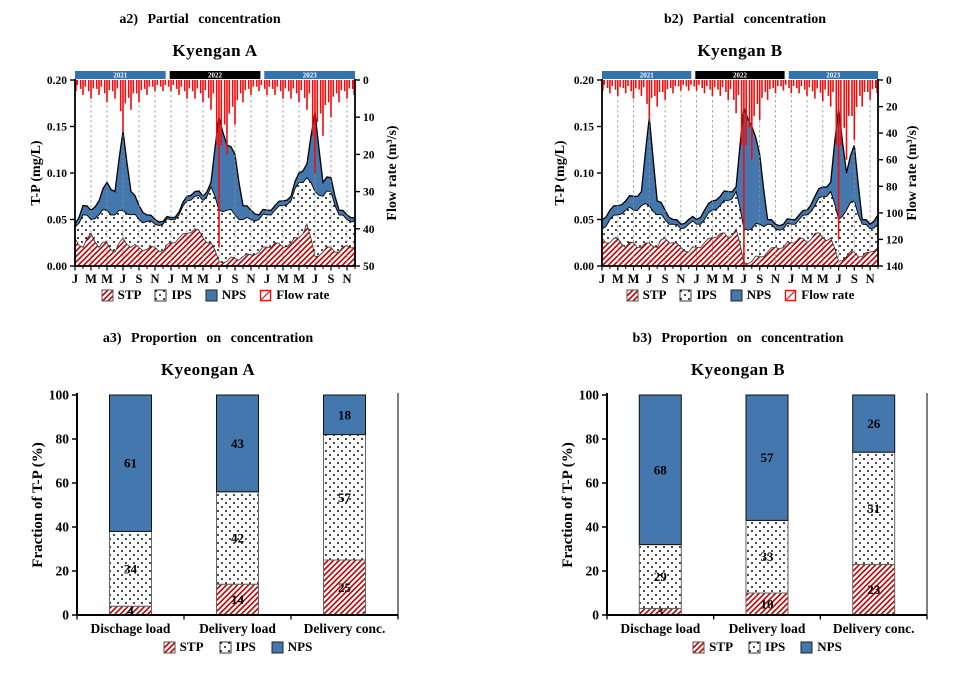 The width and height of the screenshot is (970, 676). I want to click on category-label: Dischage load, so click(131, 628).